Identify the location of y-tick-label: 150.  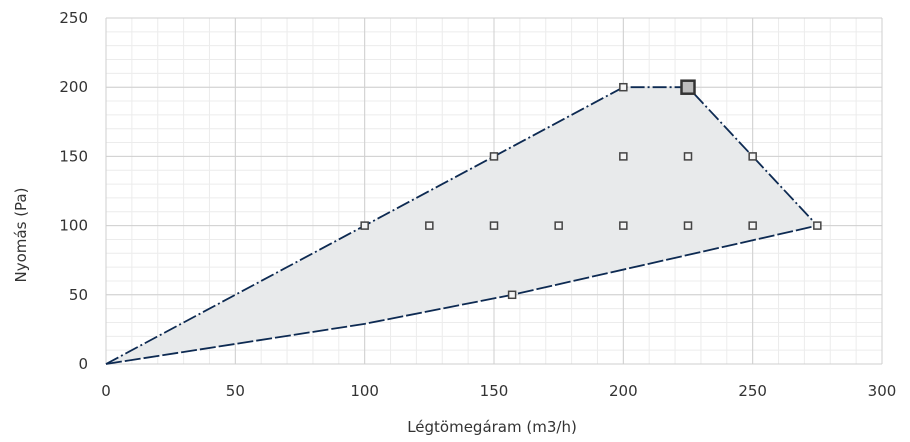
(73, 156).